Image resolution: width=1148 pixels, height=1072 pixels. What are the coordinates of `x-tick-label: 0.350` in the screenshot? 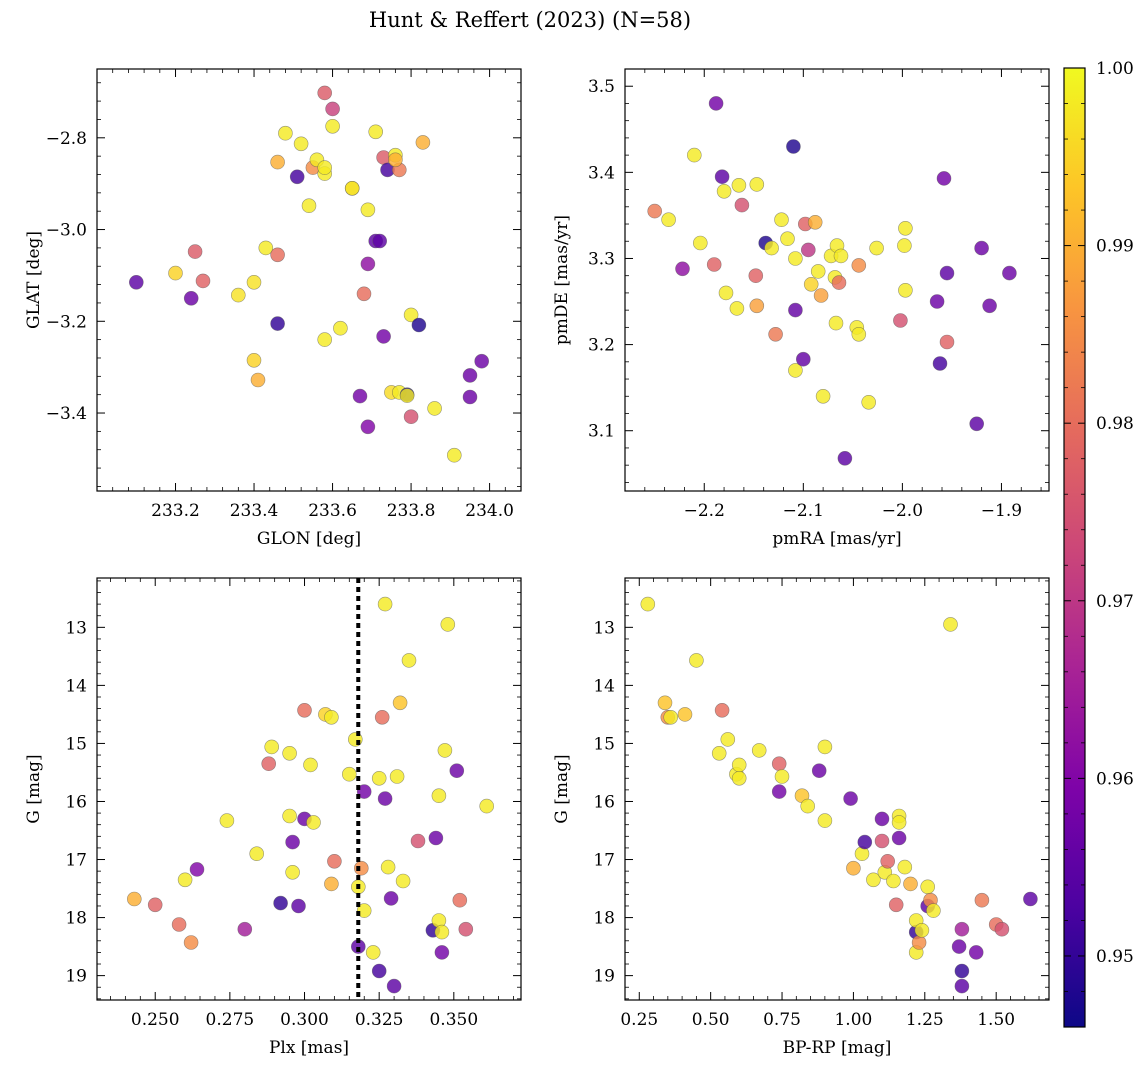 It's located at (453, 1020).